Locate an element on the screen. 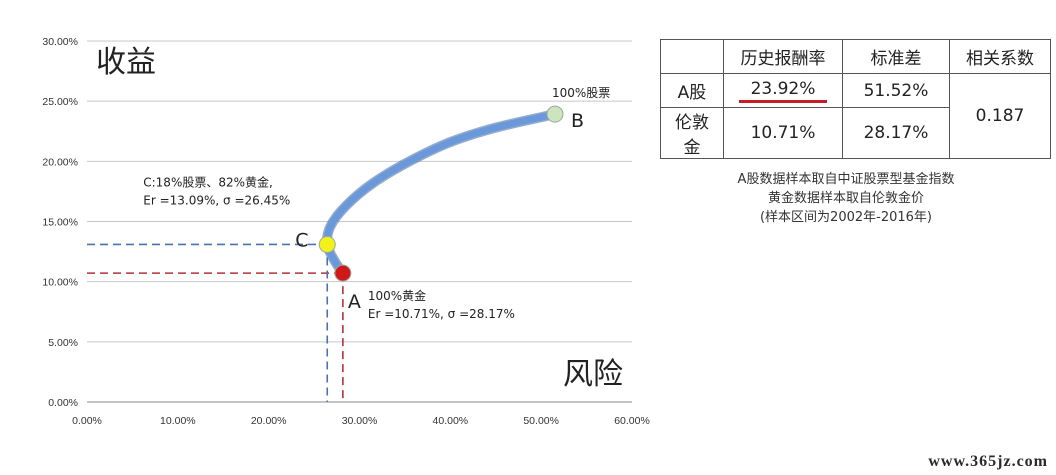 Image resolution: width=1056 pixels, height=475 pixels. row-label: 伦敦金 is located at coordinates (692, 133).